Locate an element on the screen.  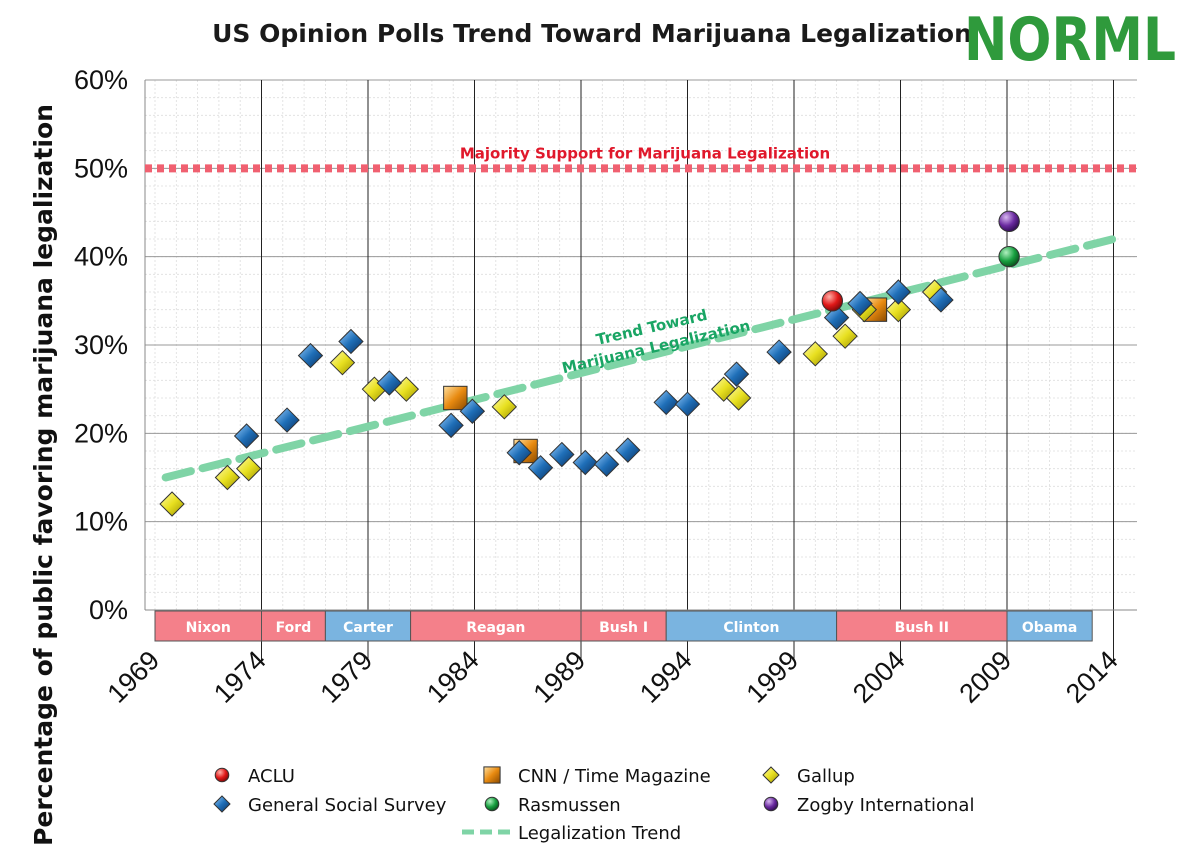
legend-label: Gallup is located at coordinates (826, 776).